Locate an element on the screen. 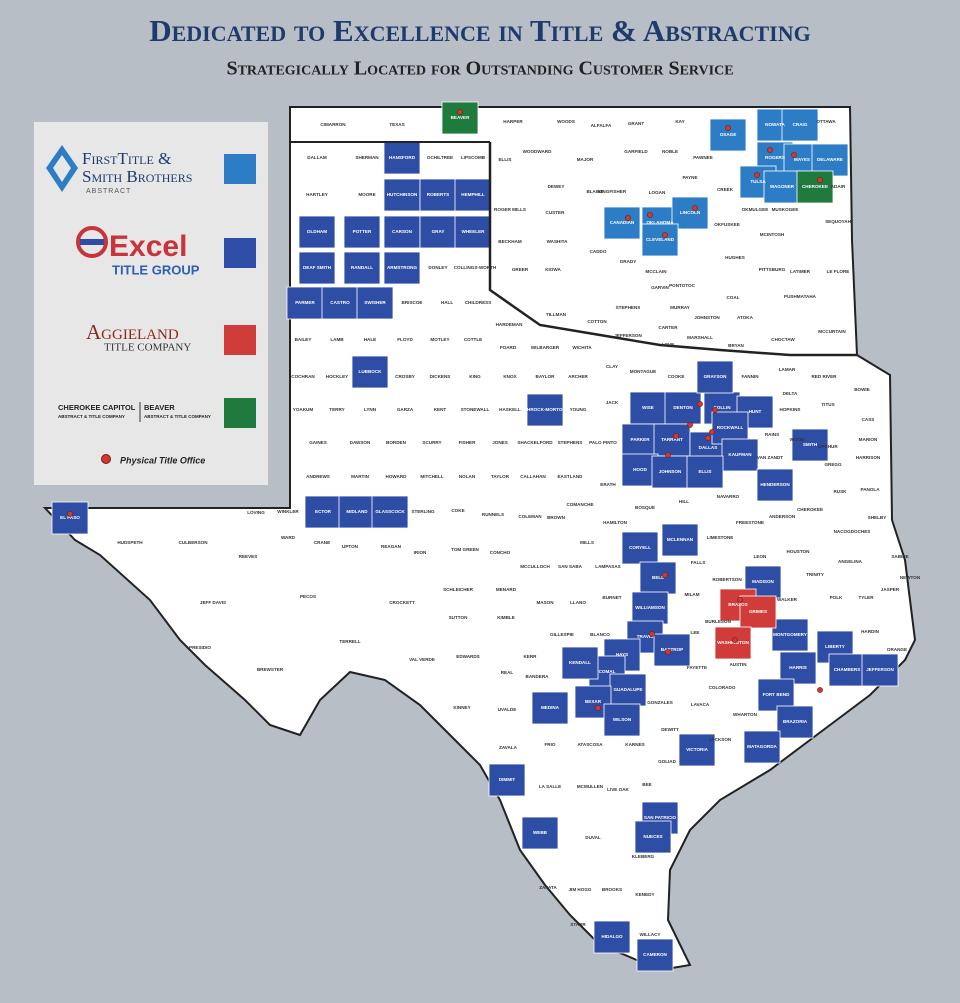 The height and width of the screenshot is (1003, 960). county-label: GILLESPIE is located at coordinates (562, 634).